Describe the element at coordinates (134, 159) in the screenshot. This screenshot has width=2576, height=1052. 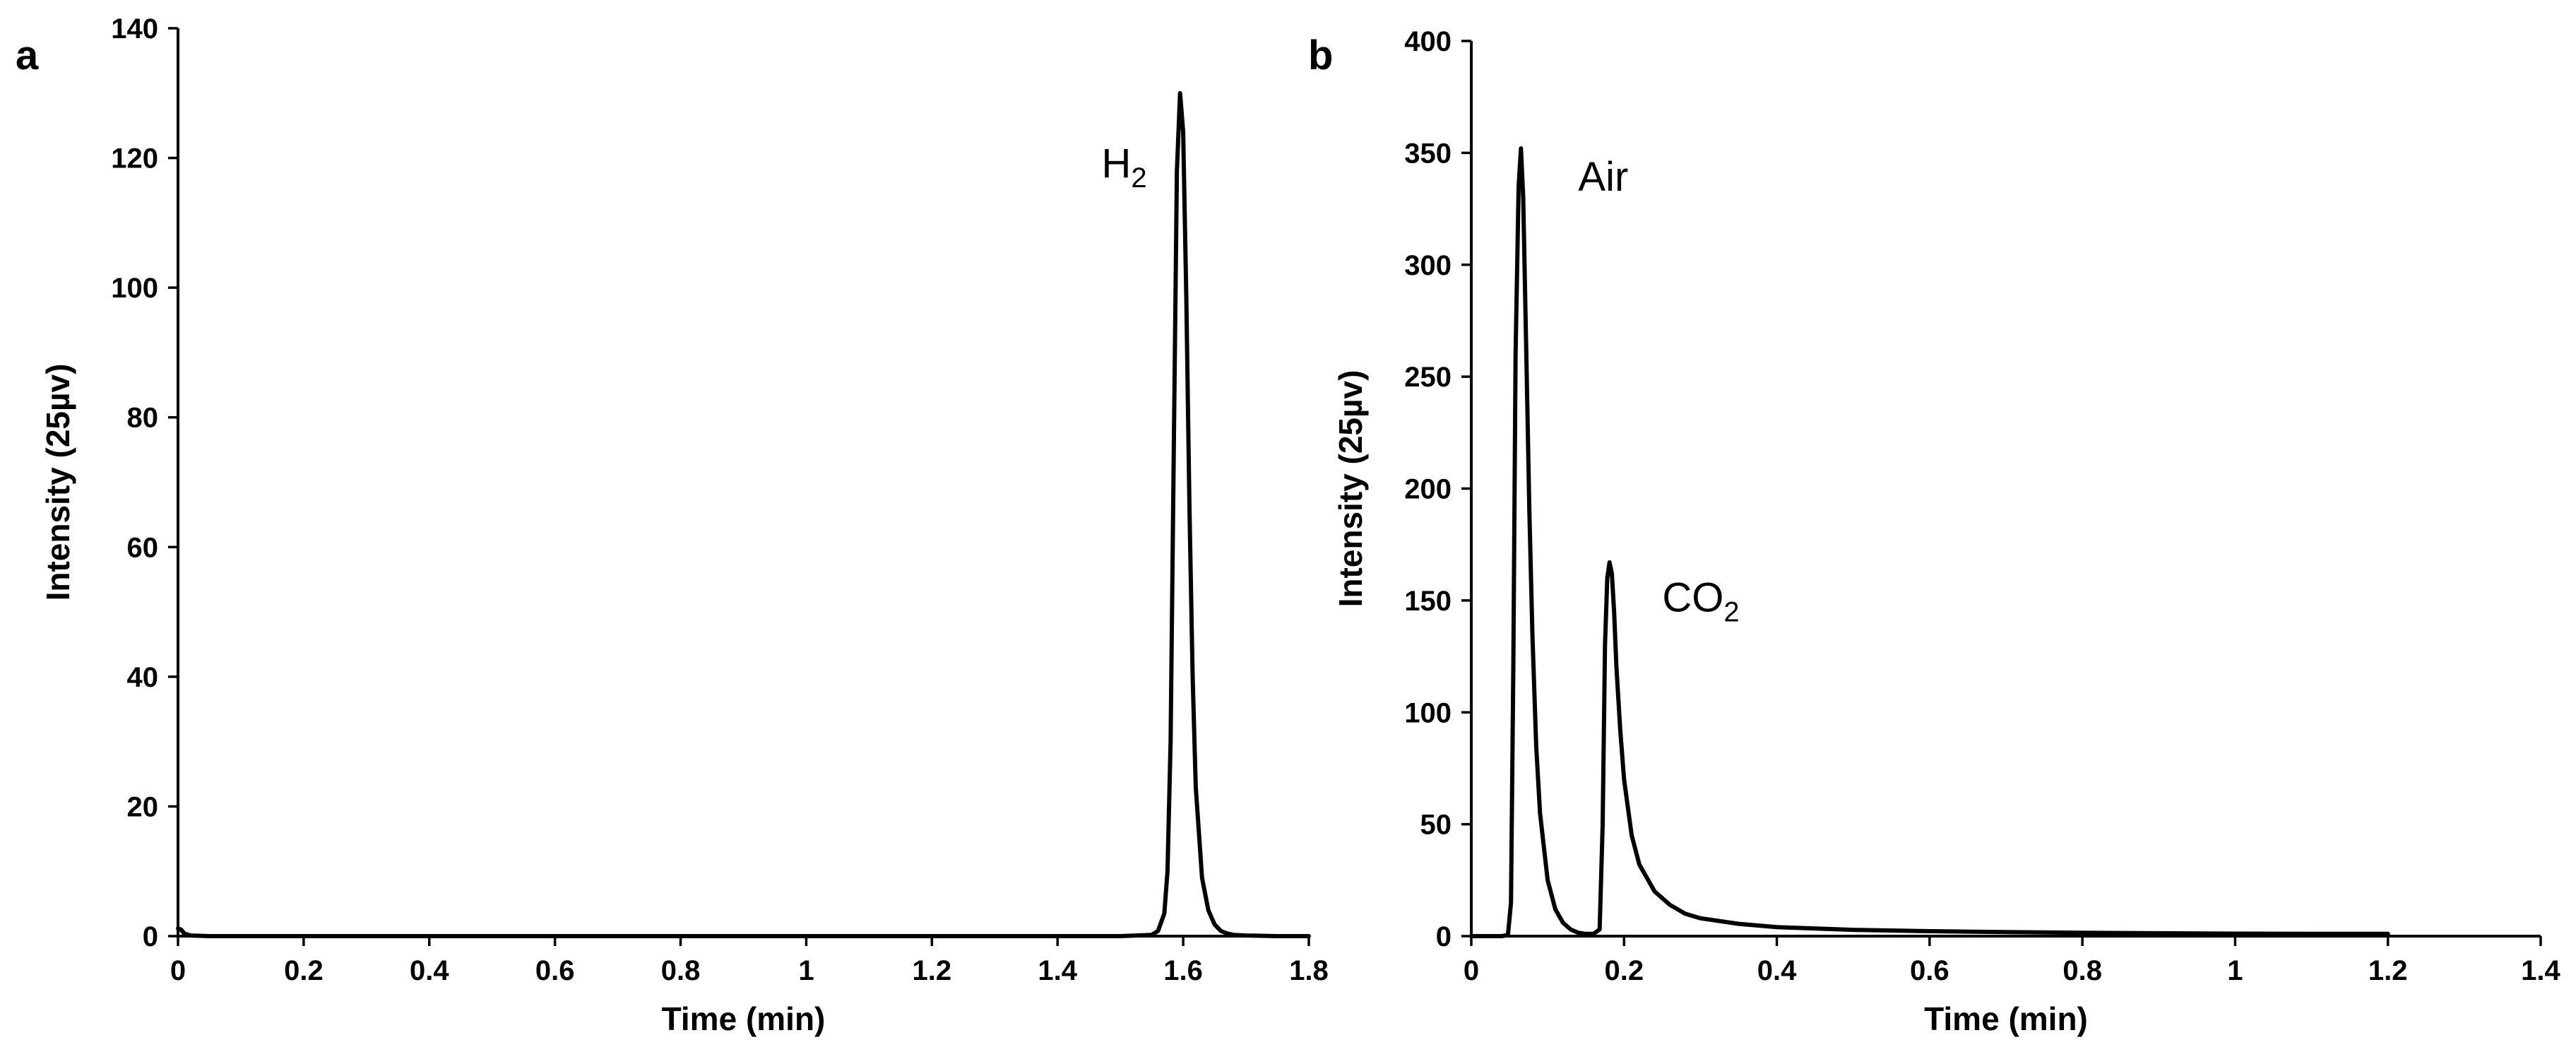
I see `y-tick-label: 120` at that location.